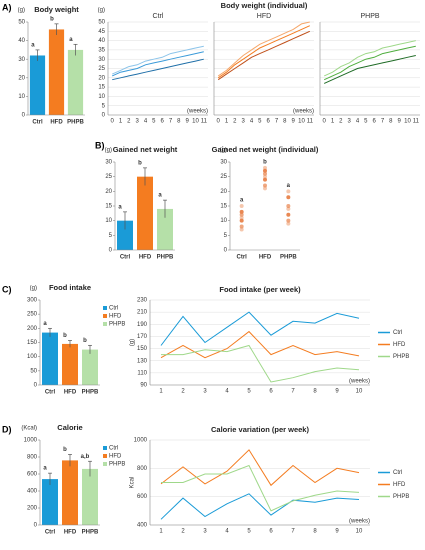 Image resolution: width=425 pixels, height=550 pixels. Describe the element at coordinates (142, 497) in the screenshot. I see `y-tick-label: 600` at that location.